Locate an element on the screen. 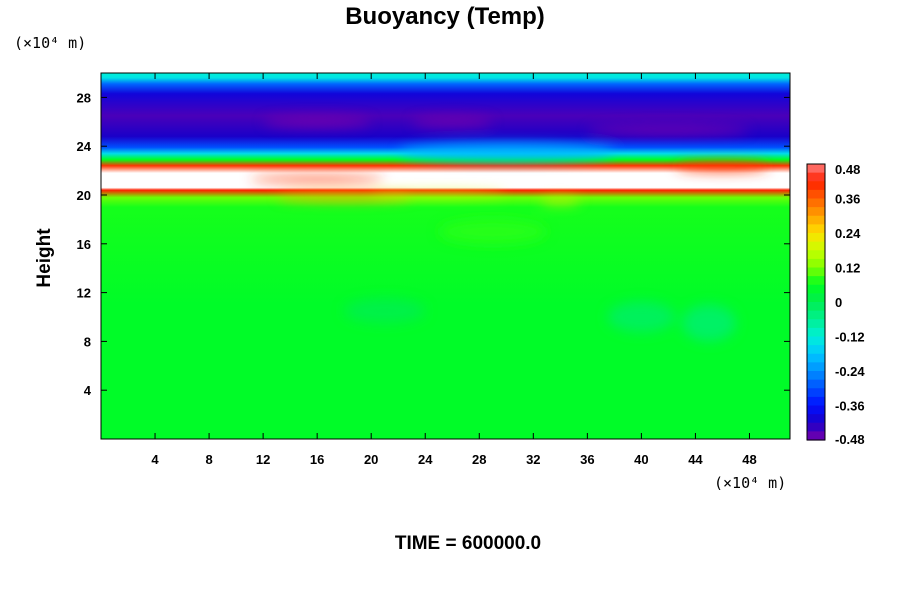  x-tick-label: 12 is located at coordinates (263, 459).